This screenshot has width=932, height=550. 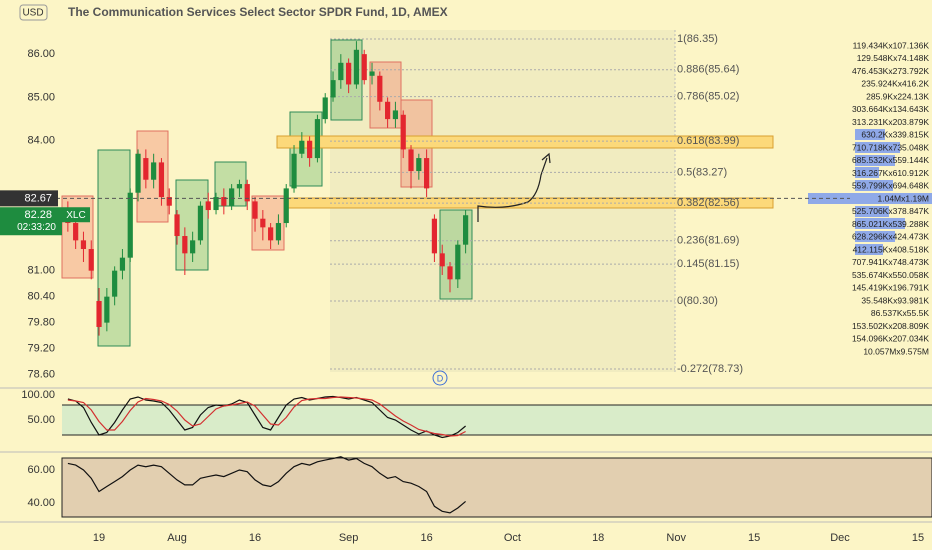 I want to click on x-tick-label: 16, so click(x=426, y=538).